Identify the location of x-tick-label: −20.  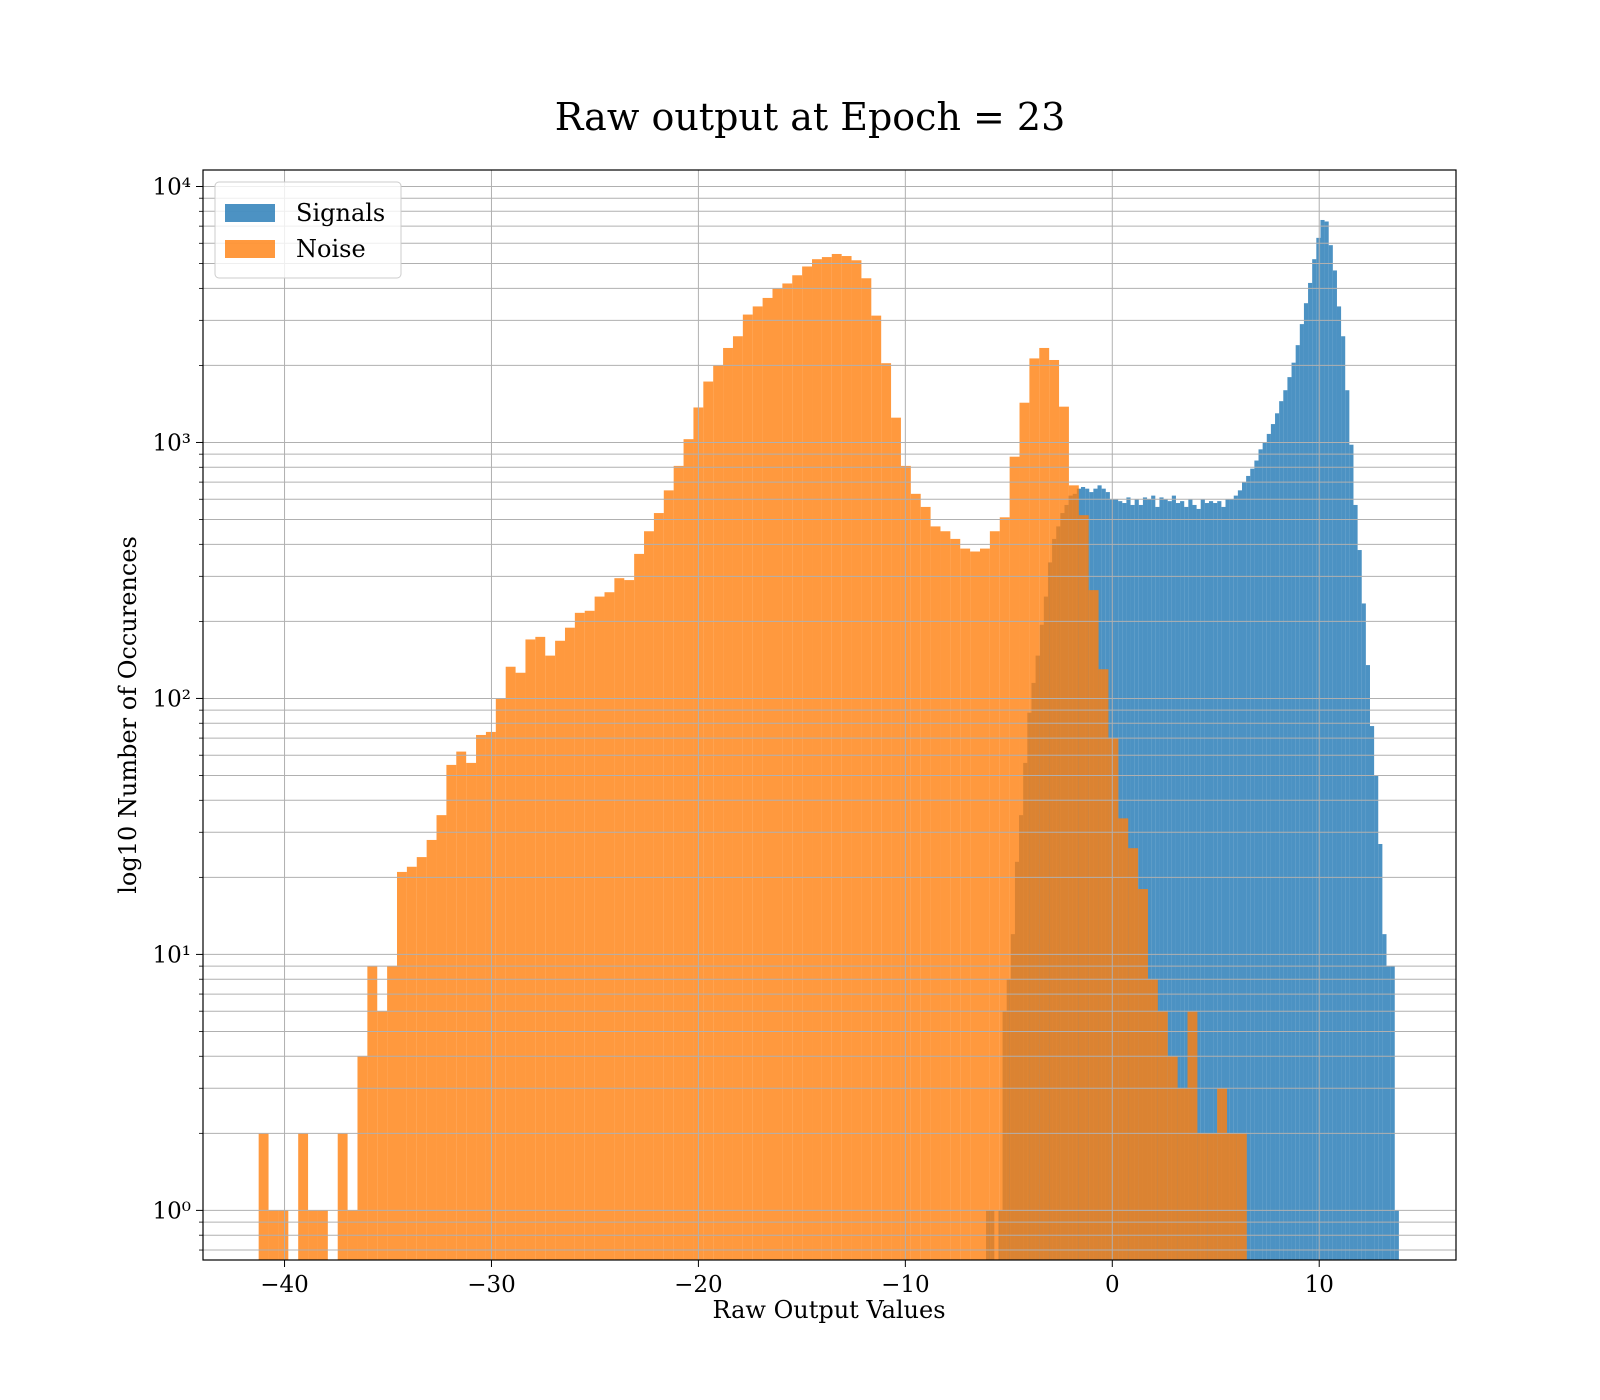
(698, 1285).